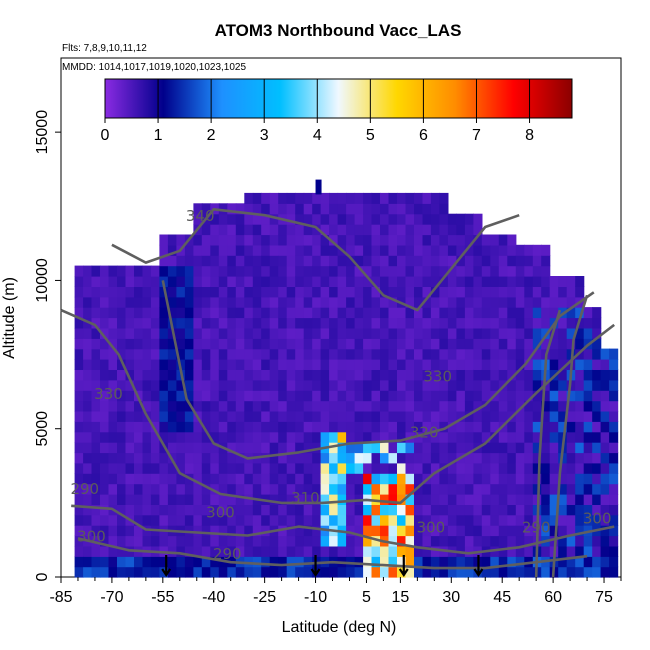 This screenshot has height=650, width=650. Describe the element at coordinates (264, 597) in the screenshot. I see `x-tick-label: -25` at that location.